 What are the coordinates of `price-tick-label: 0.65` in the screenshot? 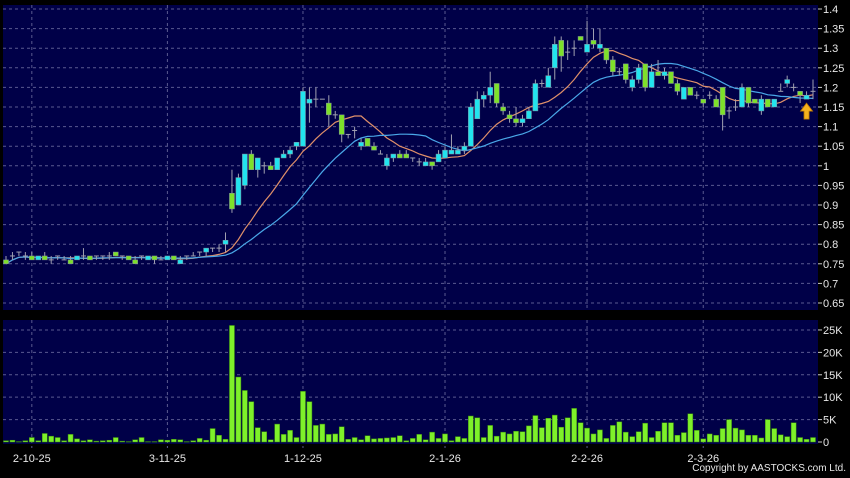 It's located at (833, 304).